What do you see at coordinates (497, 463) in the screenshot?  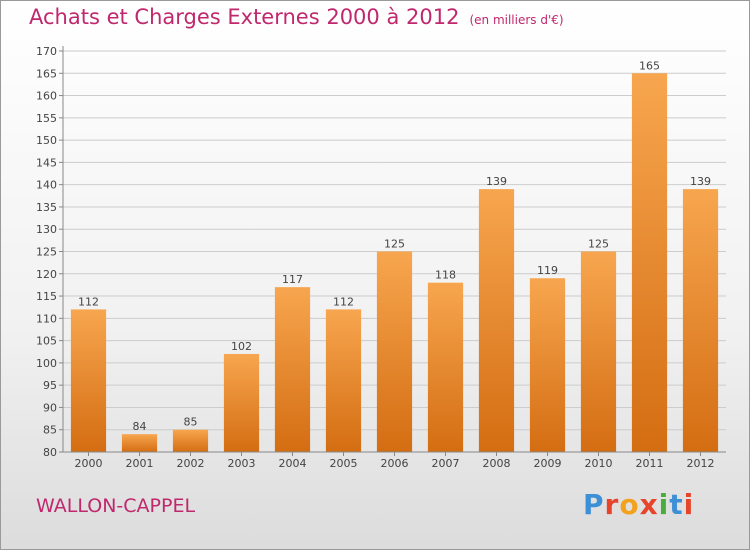 I see `x-tick-label-2008: 2008` at bounding box center [497, 463].